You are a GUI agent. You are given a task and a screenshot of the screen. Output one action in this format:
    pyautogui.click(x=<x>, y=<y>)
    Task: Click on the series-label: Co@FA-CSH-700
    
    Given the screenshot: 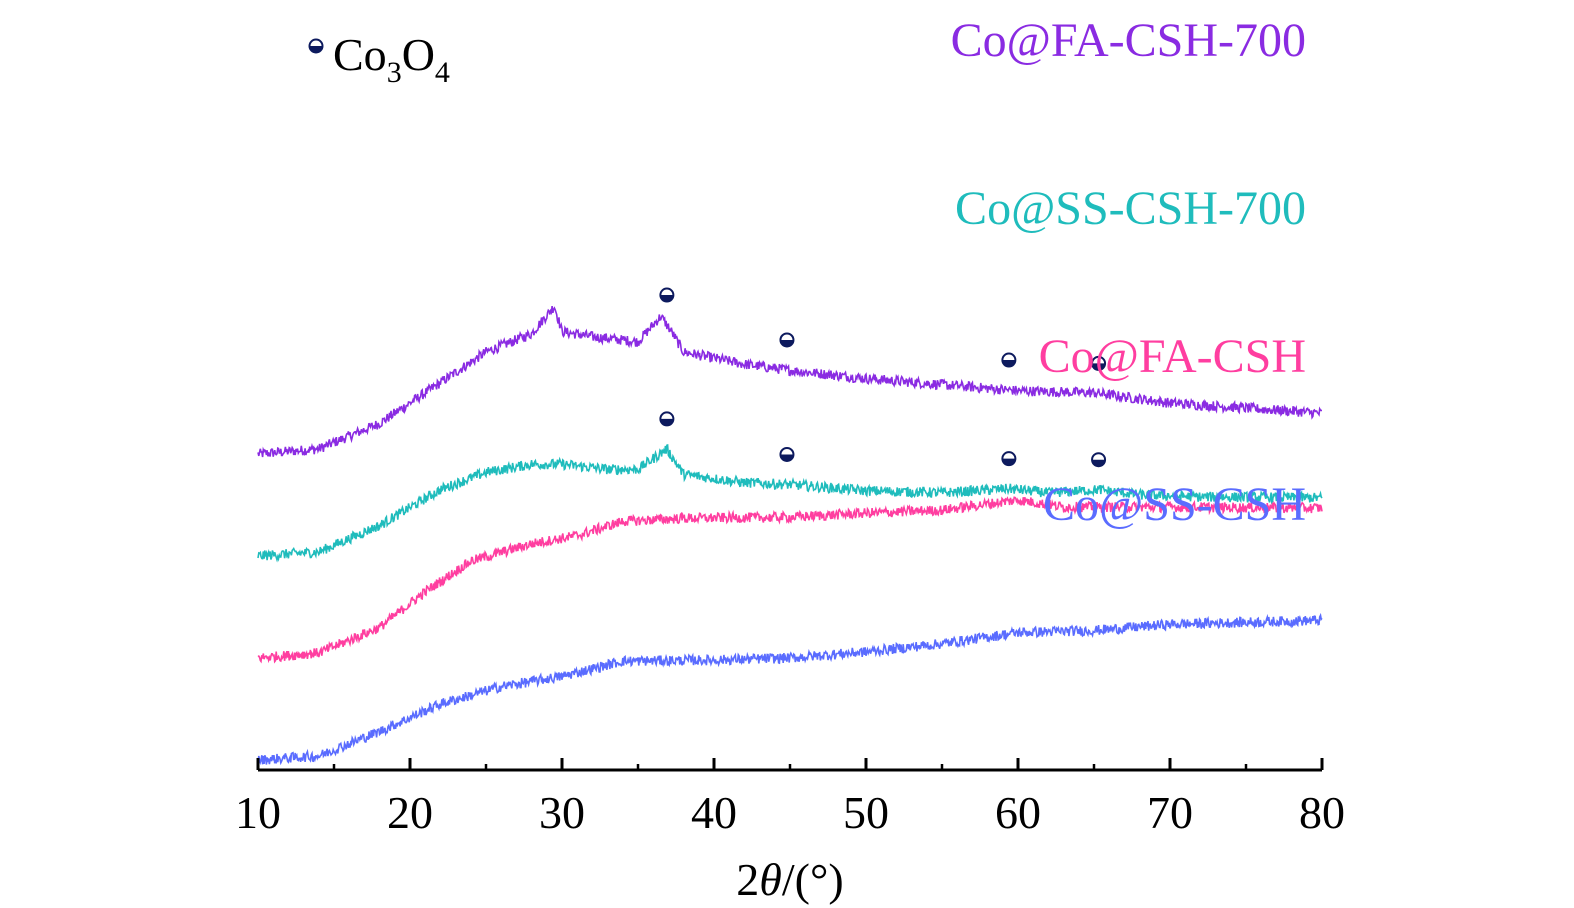 What is the action you would take?
    pyautogui.click(x=1128, y=40)
    